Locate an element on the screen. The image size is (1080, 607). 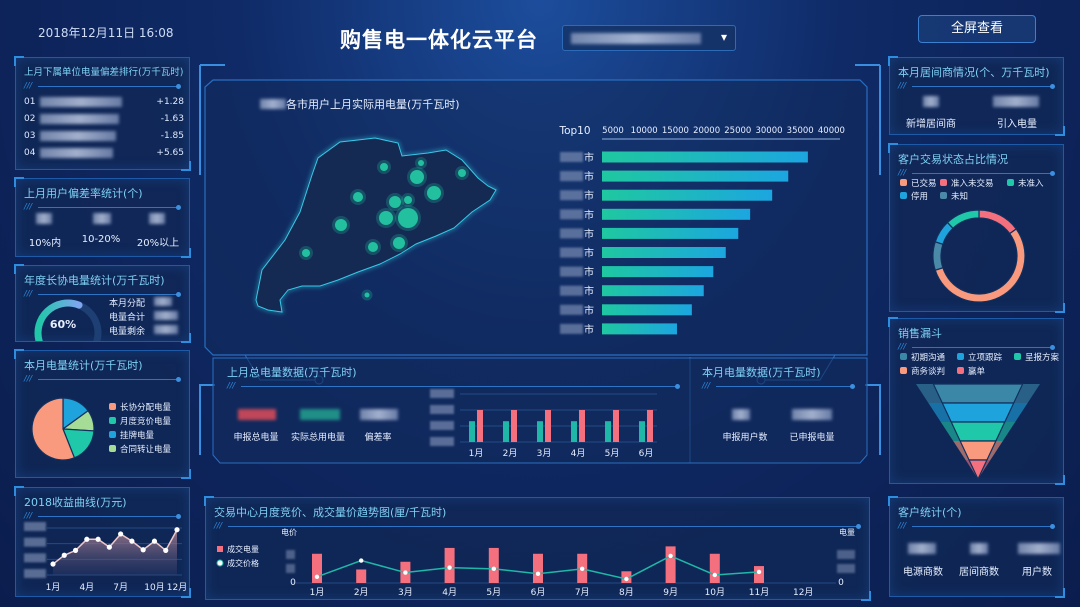
city-label: 市 is located at coordinates (589, 310).